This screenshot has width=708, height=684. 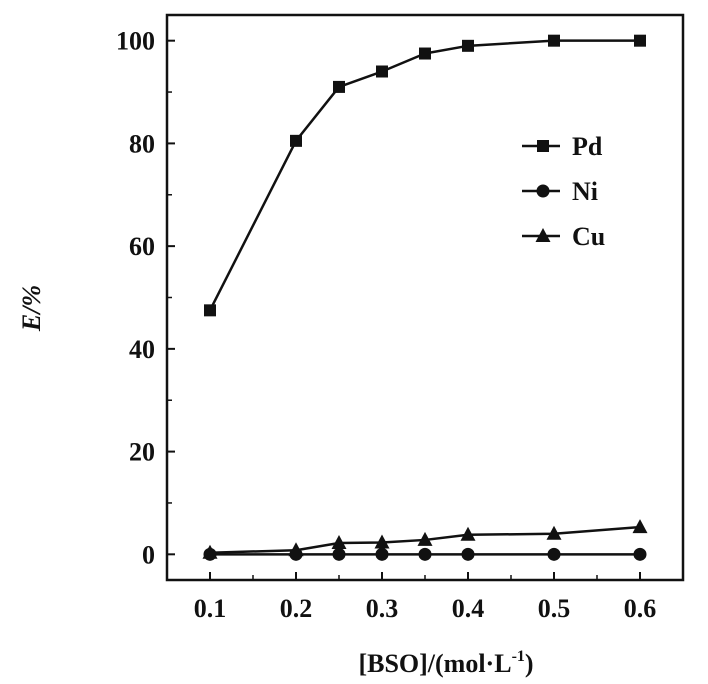 What do you see at coordinates (560, 191) in the screenshot?
I see `legend-entry-ni: Ni` at bounding box center [560, 191].